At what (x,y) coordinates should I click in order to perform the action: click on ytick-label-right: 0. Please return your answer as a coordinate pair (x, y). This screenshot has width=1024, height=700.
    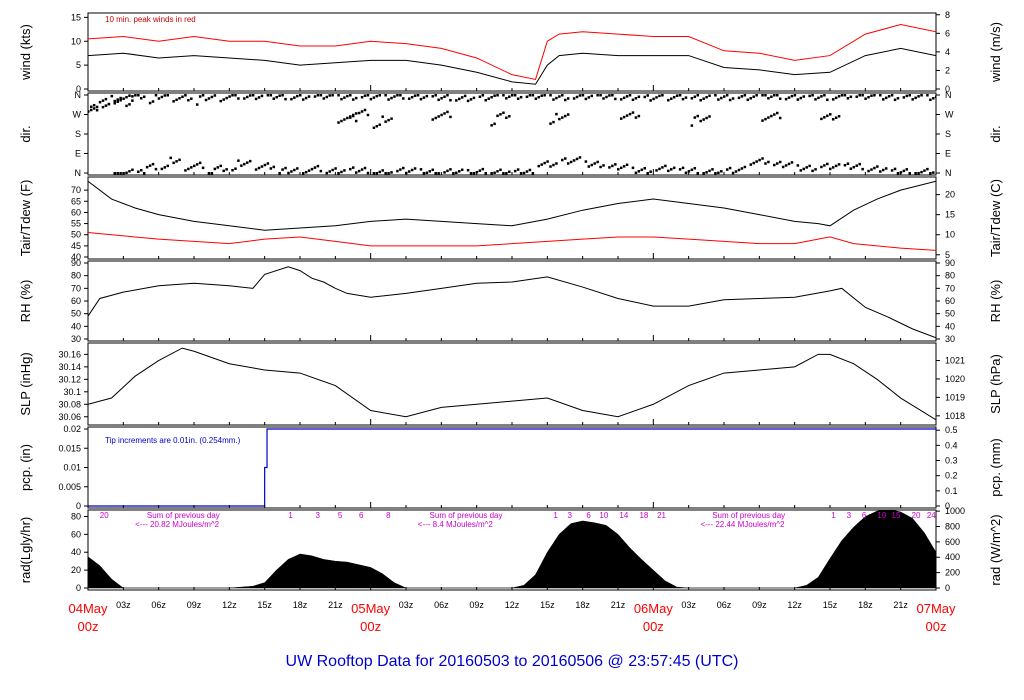
    Looking at the image, I should click on (947, 506).